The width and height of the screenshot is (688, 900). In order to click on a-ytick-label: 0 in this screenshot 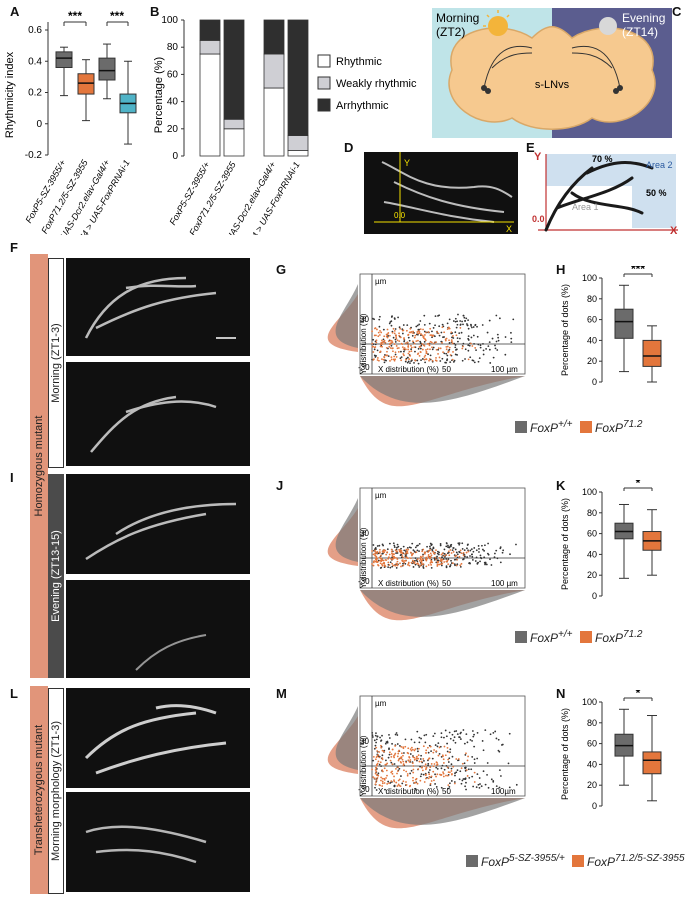, I will do `click(39, 124)`.